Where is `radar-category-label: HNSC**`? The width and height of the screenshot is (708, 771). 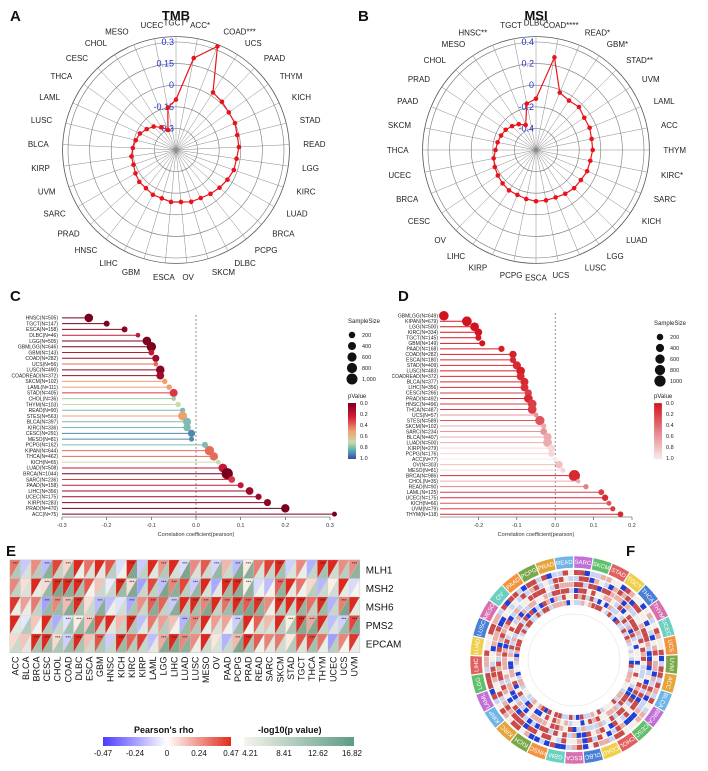
radar-category-label: HNSC** is located at coordinates (472, 32).